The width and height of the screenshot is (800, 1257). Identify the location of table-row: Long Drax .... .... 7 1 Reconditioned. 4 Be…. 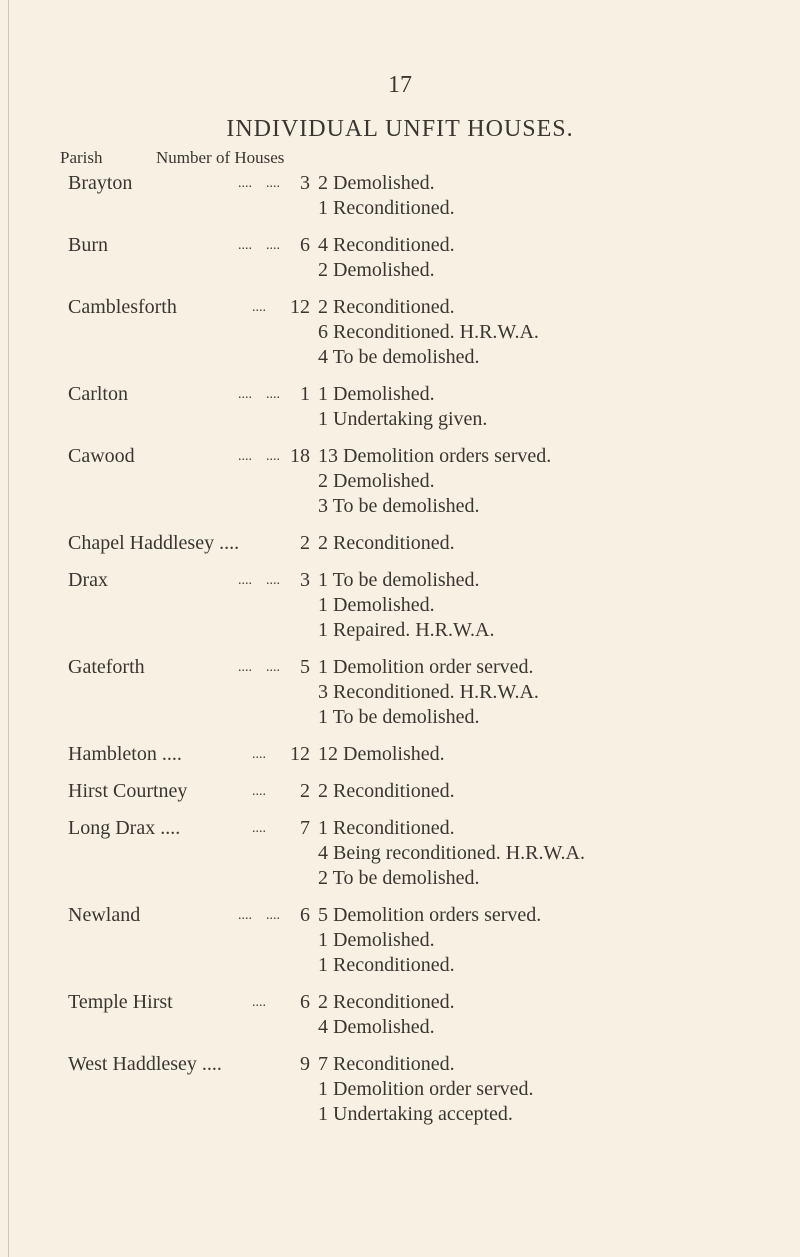
(428, 853).